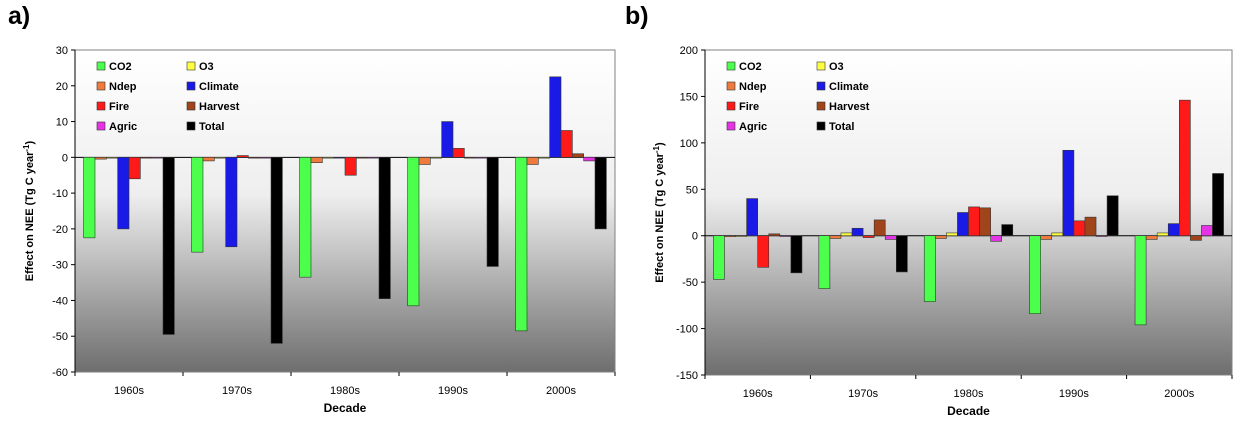  Describe the element at coordinates (206, 67) in the screenshot. I see `legend-label-o3: O3` at that location.